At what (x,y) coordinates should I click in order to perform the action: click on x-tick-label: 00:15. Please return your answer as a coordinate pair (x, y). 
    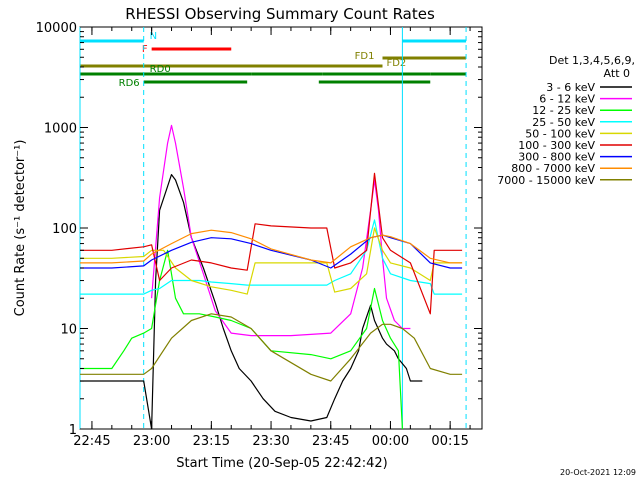
    Looking at the image, I should click on (449, 441).